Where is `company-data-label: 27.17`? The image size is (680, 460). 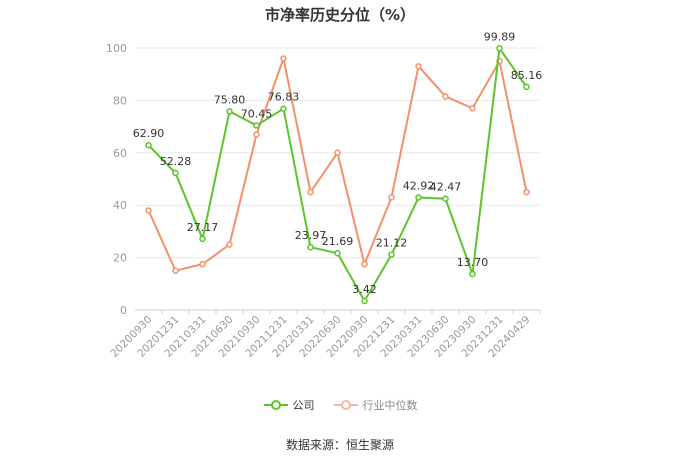
company-data-label: 27.17 is located at coordinates (203, 227).